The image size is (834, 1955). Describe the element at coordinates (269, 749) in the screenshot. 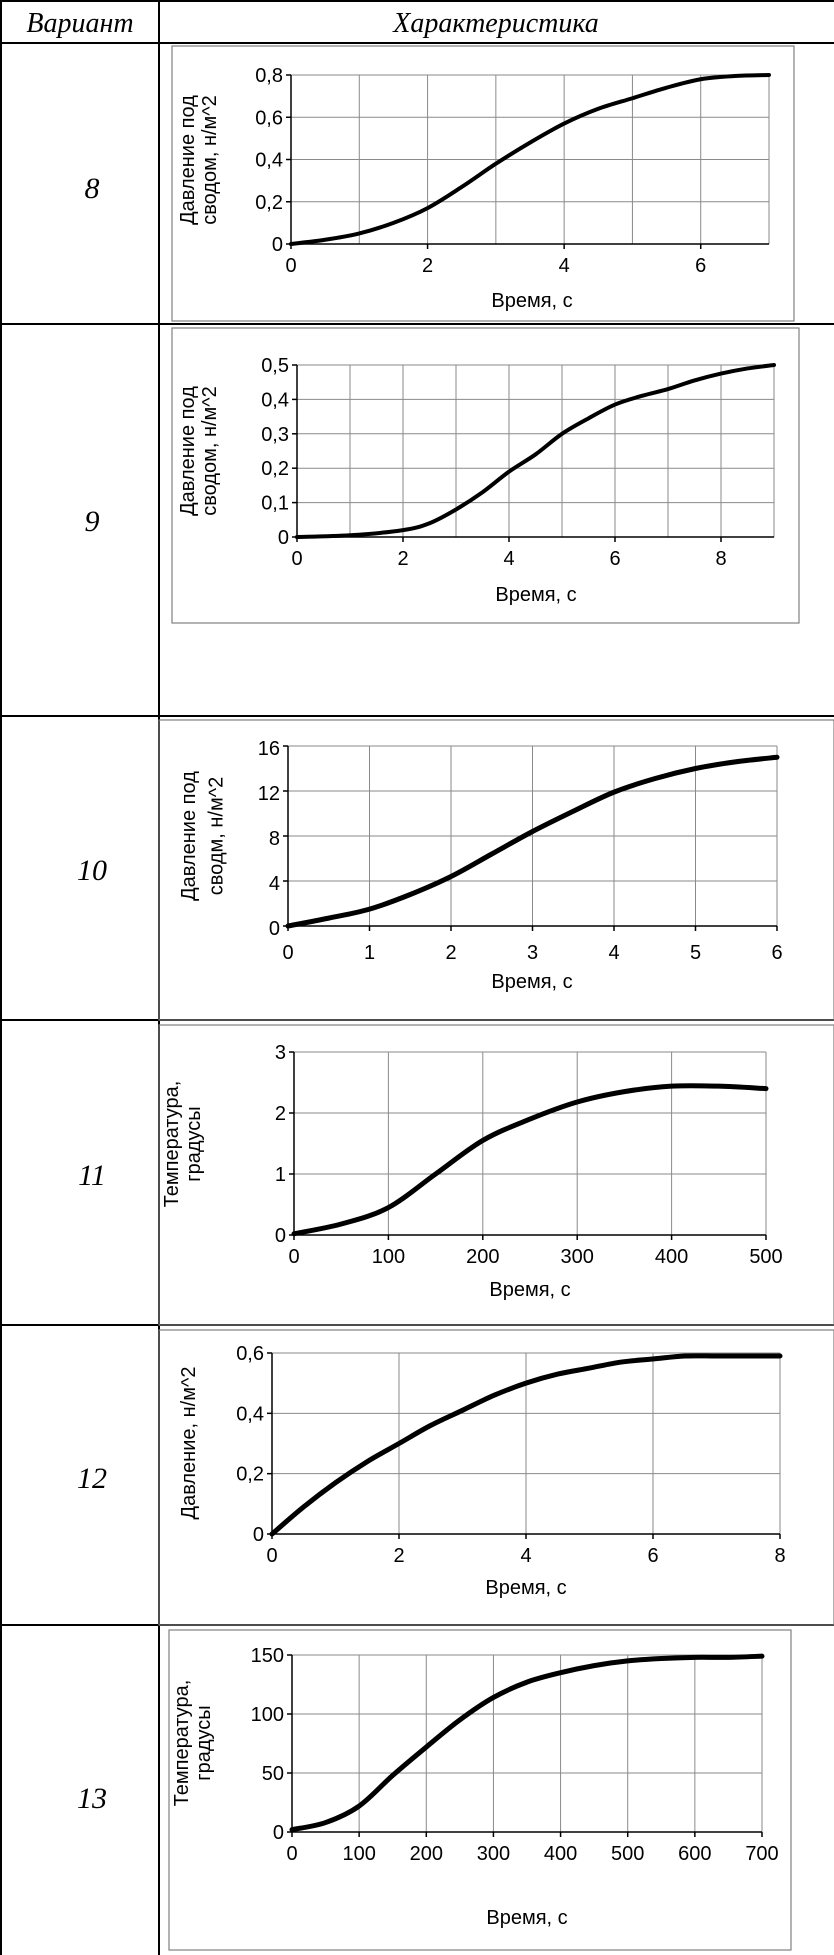

I see `y-tick-label: 16` at that location.